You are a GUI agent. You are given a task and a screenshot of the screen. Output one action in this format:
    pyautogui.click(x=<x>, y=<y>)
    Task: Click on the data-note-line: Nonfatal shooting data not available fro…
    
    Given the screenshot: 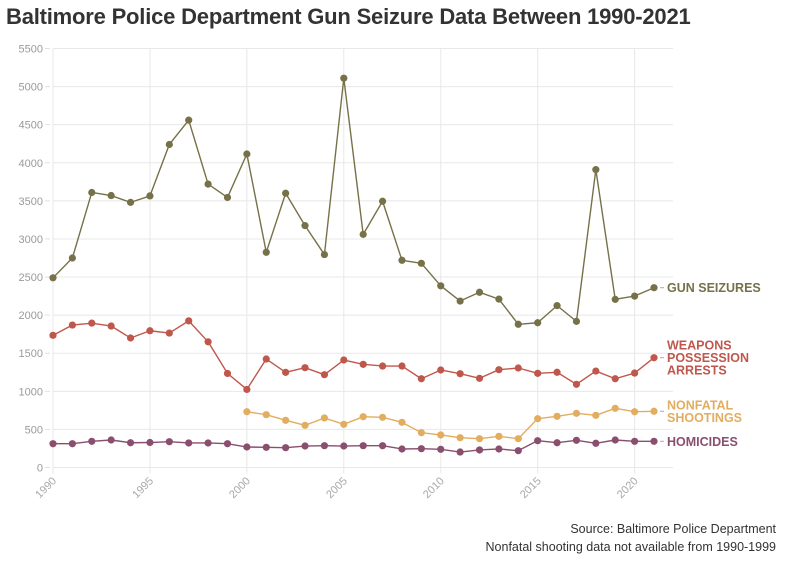 What is the action you would take?
    pyautogui.click(x=630, y=547)
    